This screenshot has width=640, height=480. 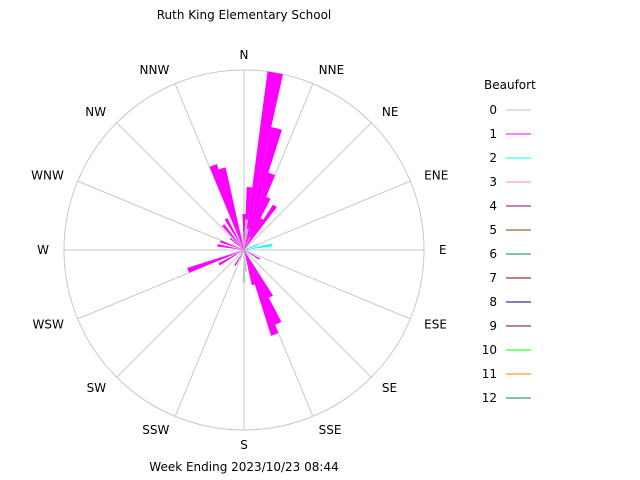 I want to click on legend-label-3: 3, so click(x=493, y=182).